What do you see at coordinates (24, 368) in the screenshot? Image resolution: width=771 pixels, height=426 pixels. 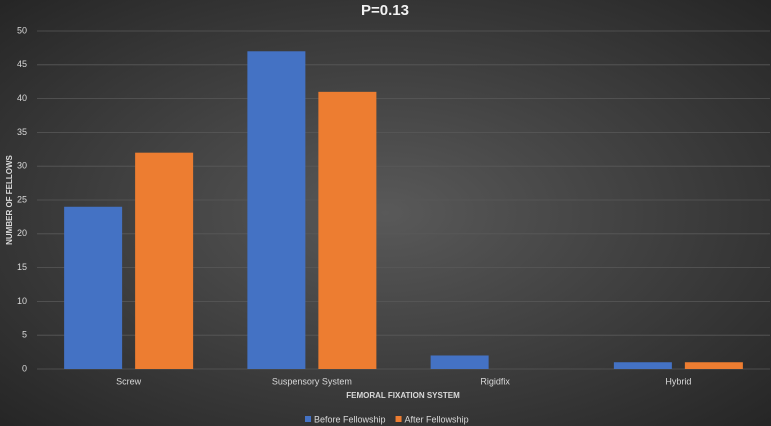 I see `y-tick-label: 0` at bounding box center [24, 368].